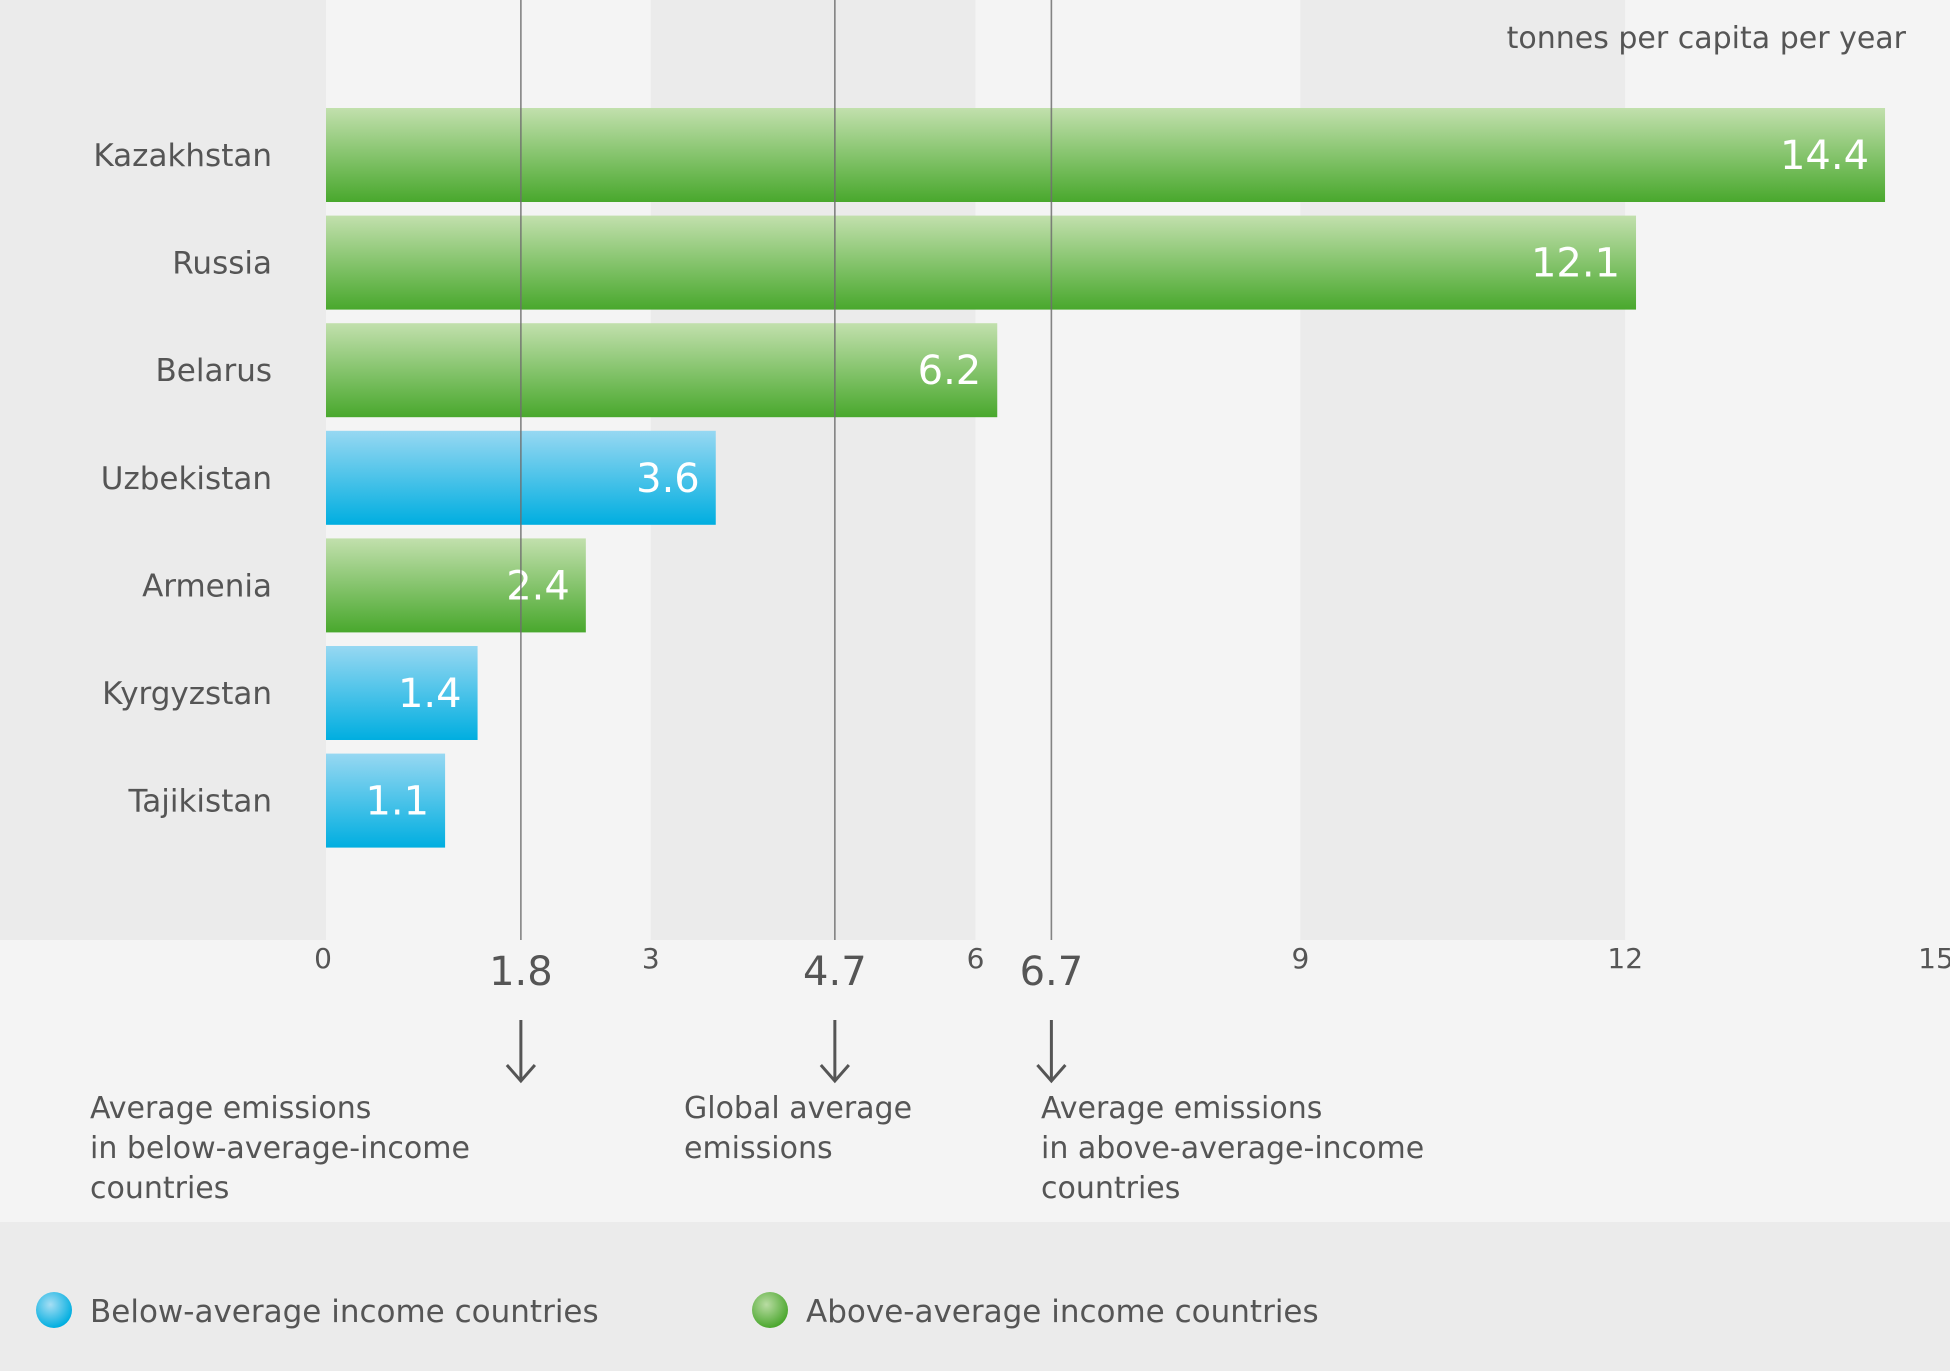 Image resolution: width=1950 pixels, height=1371 pixels. What do you see at coordinates (651, 958) in the screenshot?
I see `x-tick-label: 3` at bounding box center [651, 958].